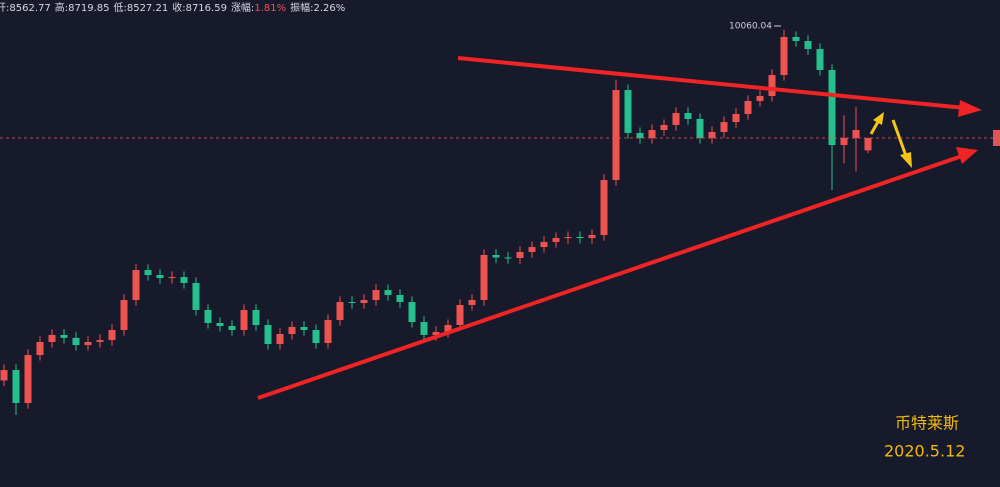 This screenshot has height=487, width=1000. I want to click on header-label: 振幅:, so click(301, 7).